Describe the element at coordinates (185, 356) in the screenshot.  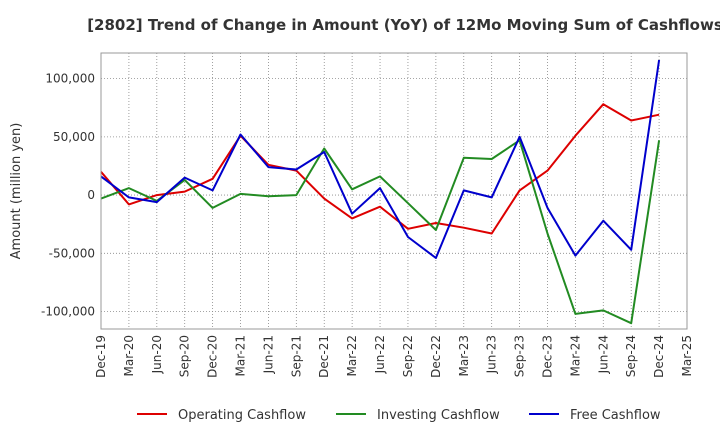
I see `x-tick-label: Sep-20` at that location.